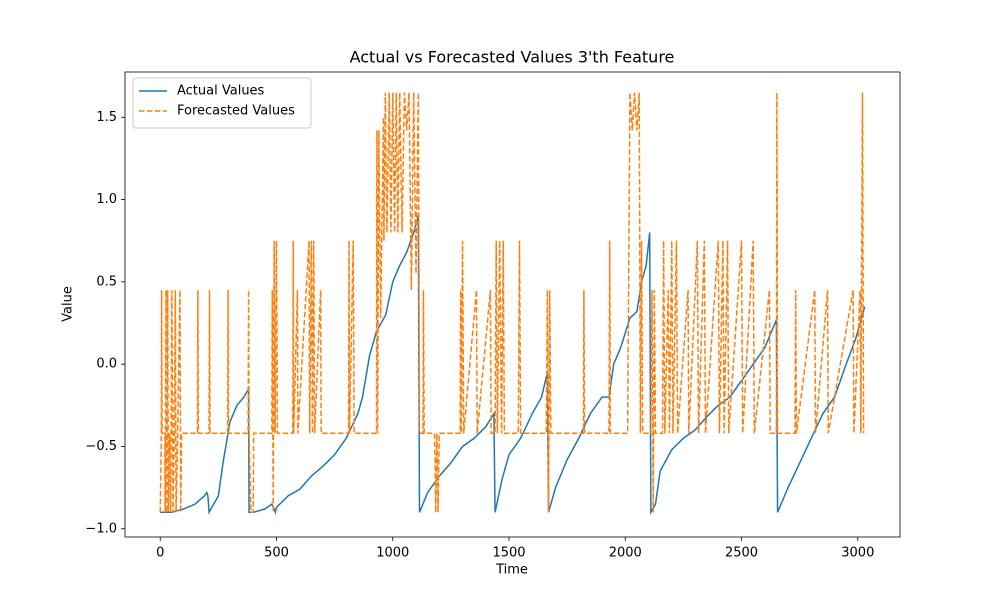 The height and width of the screenshot is (600, 1000). What do you see at coordinates (101, 446) in the screenshot?
I see `y-tick-label: −0.5` at bounding box center [101, 446].